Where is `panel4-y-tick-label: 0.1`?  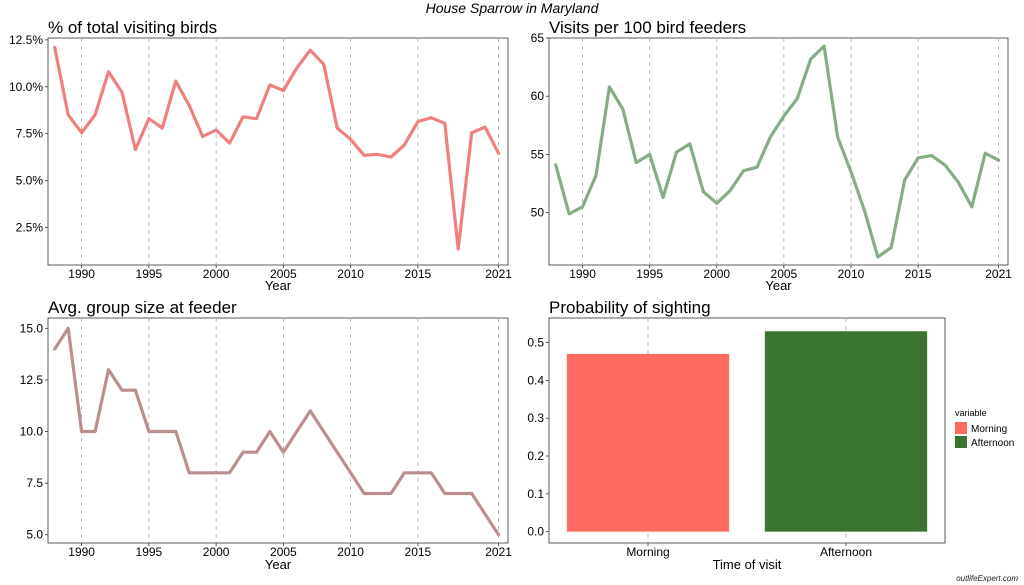 panel4-y-tick-label: 0.1 is located at coordinates (535, 494).